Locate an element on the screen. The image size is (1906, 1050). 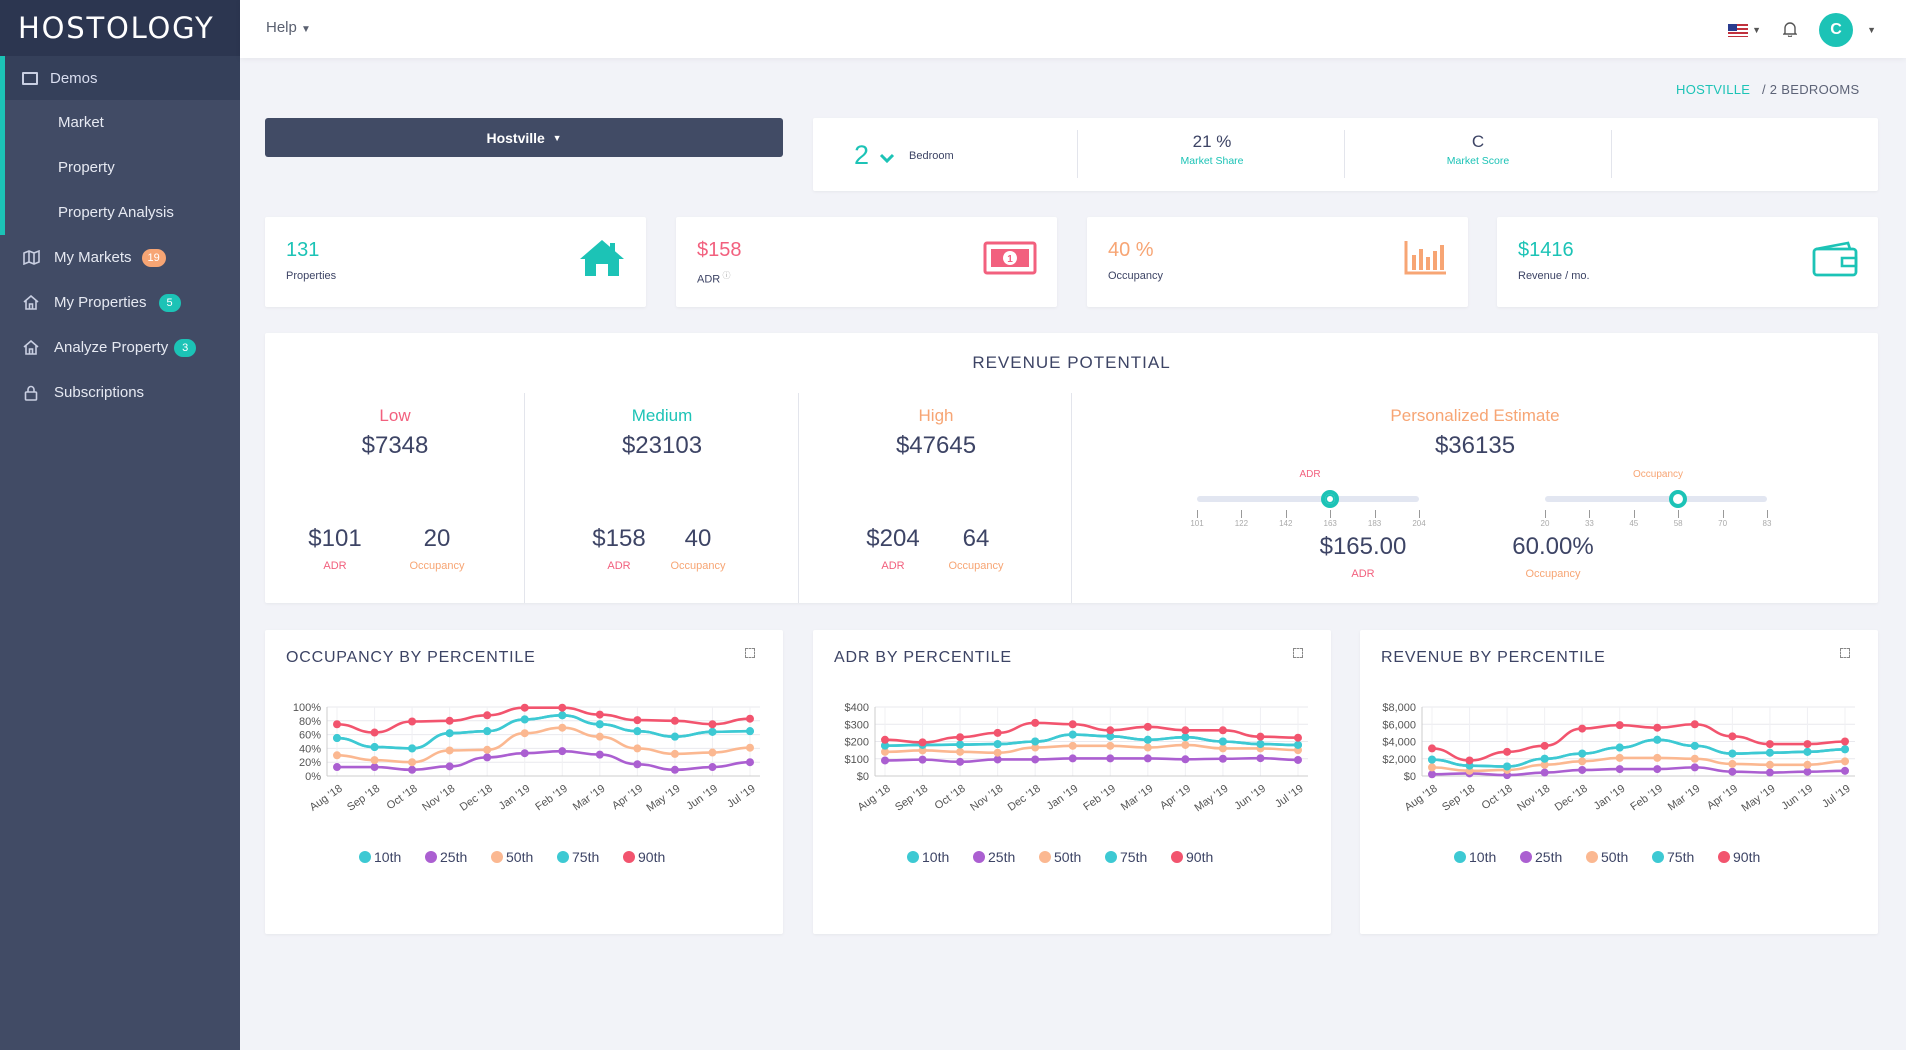
occupancy-slider-ticks: 20 33 45 58 70 83 is located at coordinates (1656, 521).